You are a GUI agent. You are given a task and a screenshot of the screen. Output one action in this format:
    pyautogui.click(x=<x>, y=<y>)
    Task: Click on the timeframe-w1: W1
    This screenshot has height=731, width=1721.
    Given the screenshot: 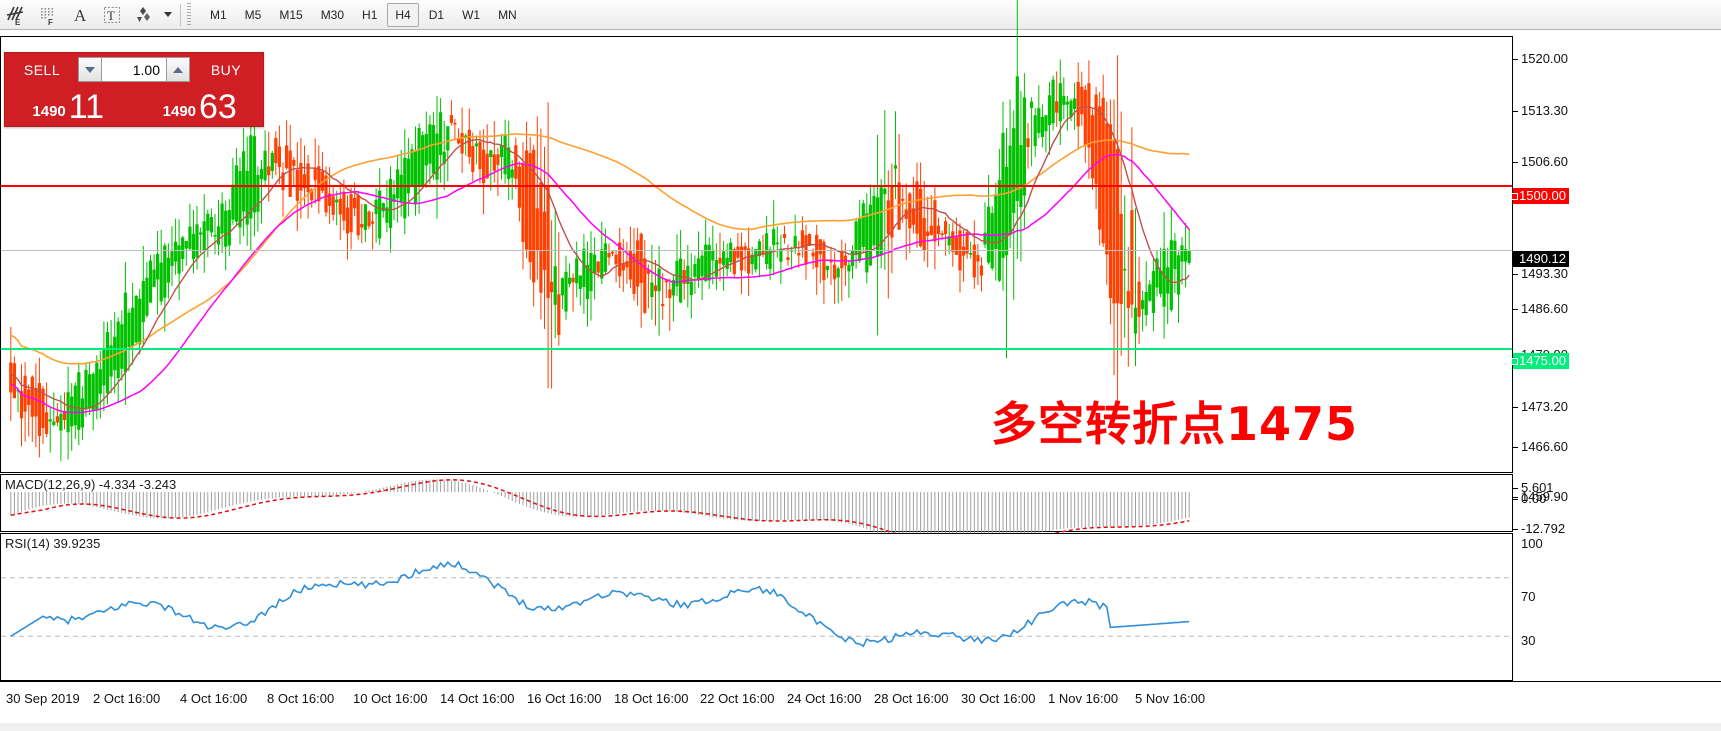 What is the action you would take?
    pyautogui.click(x=471, y=14)
    